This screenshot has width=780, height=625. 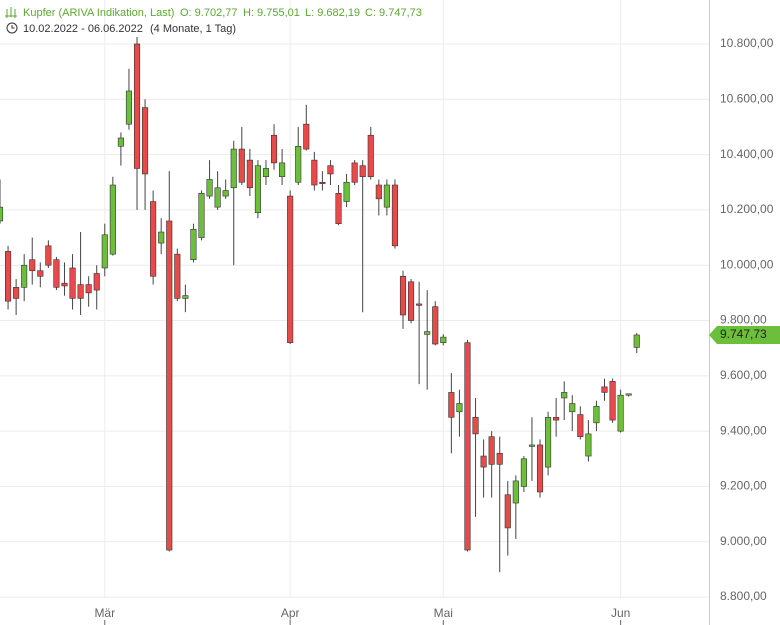 What do you see at coordinates (620, 613) in the screenshot?
I see `x-tick-label: Jun` at bounding box center [620, 613].